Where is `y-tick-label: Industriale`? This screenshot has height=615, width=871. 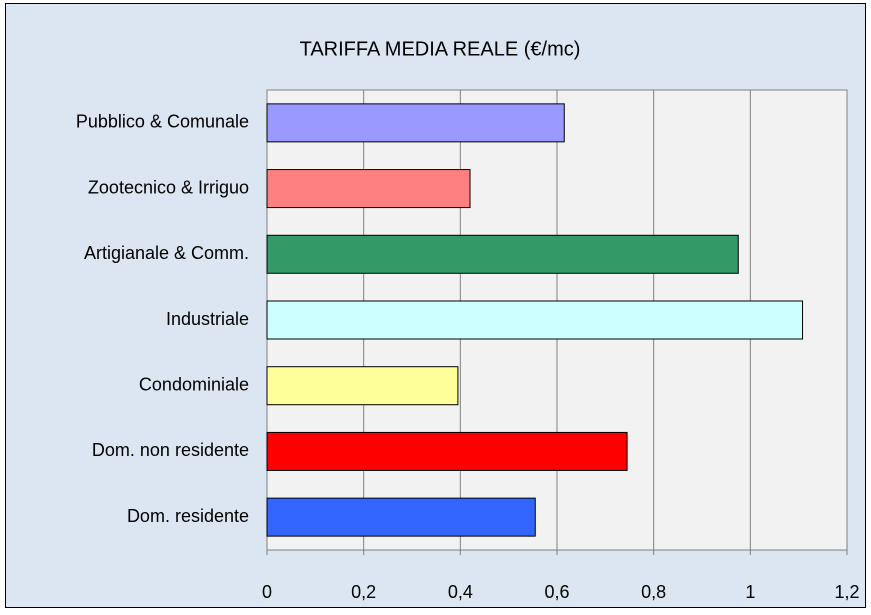
y-tick-label: Industriale is located at coordinates (207, 319).